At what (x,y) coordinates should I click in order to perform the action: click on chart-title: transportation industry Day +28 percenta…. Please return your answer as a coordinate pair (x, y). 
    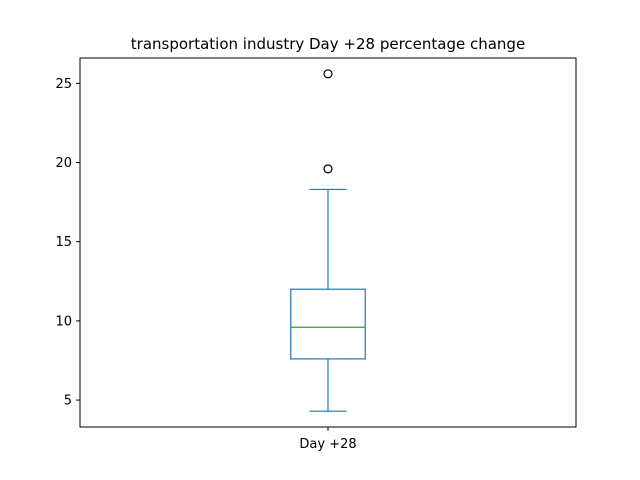
    Looking at the image, I should click on (328, 44).